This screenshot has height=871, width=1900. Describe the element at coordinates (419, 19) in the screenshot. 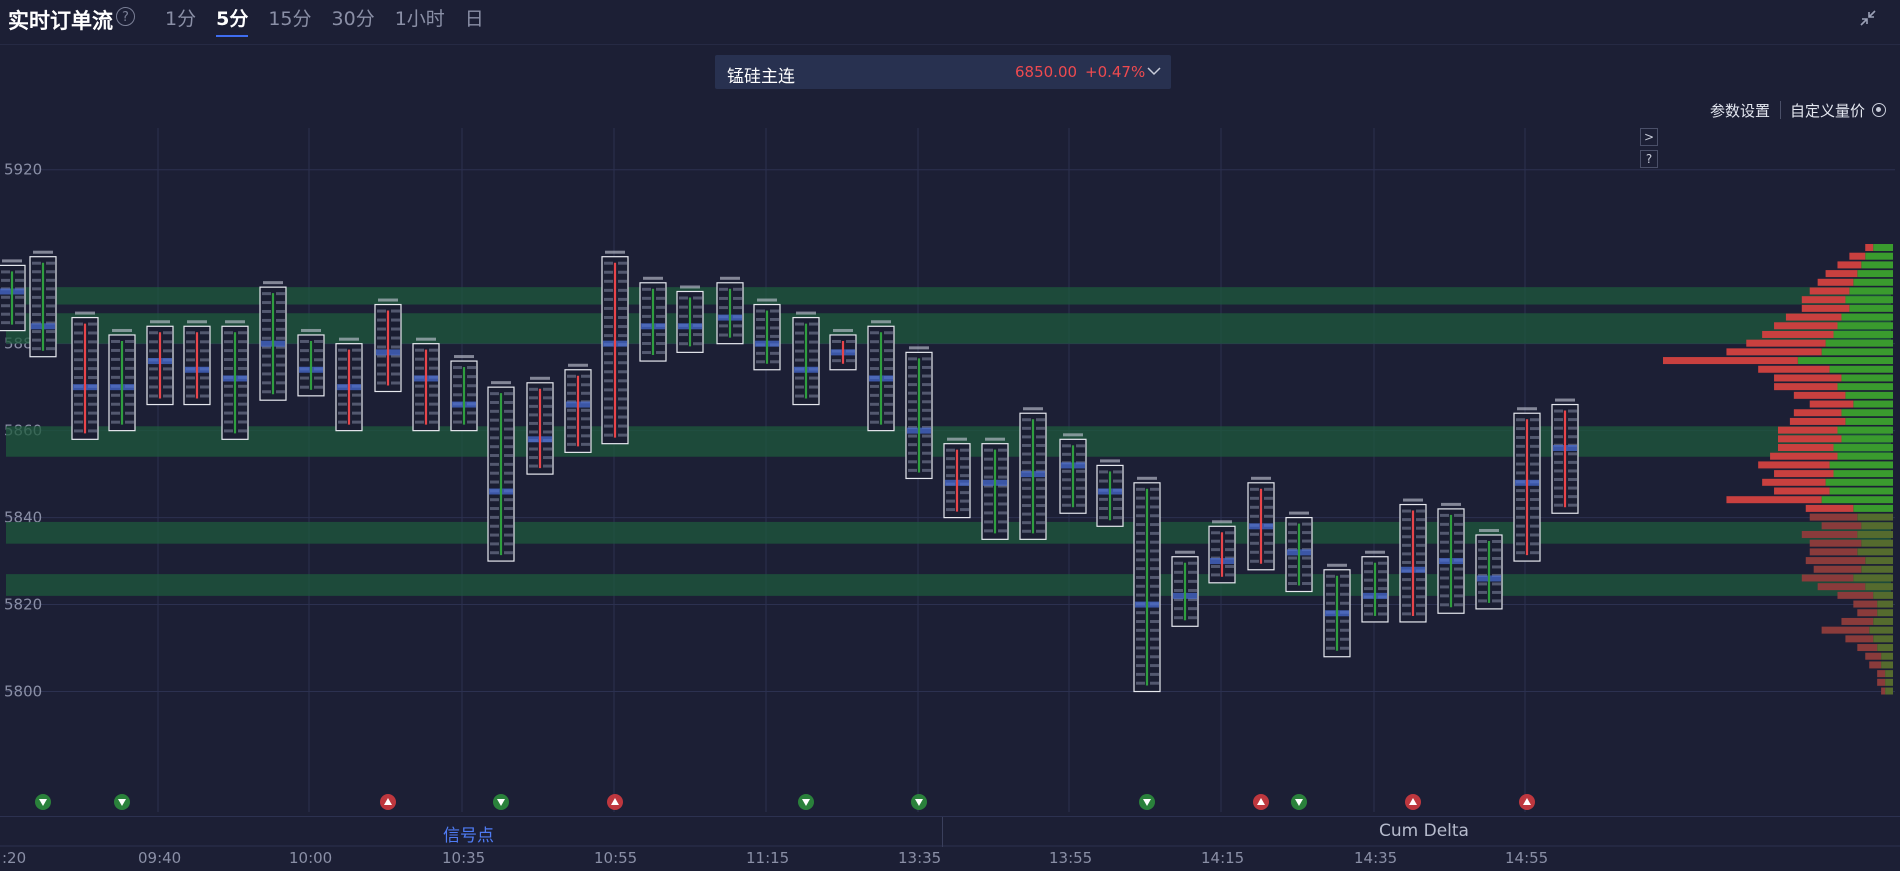

I see `tab-1hour: 1小时` at that location.